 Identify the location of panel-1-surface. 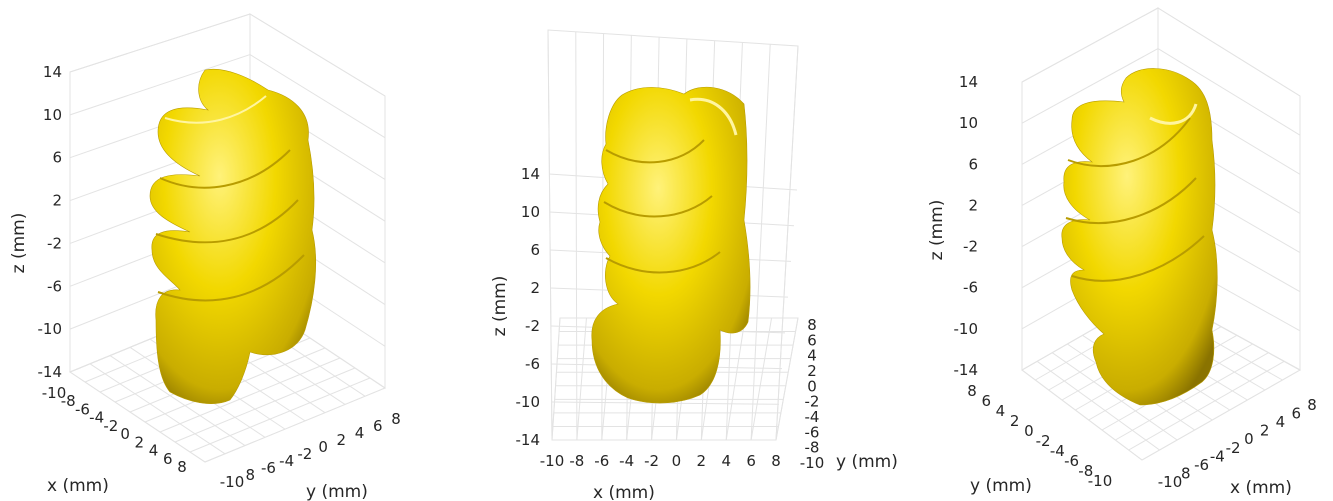
(233, 236).